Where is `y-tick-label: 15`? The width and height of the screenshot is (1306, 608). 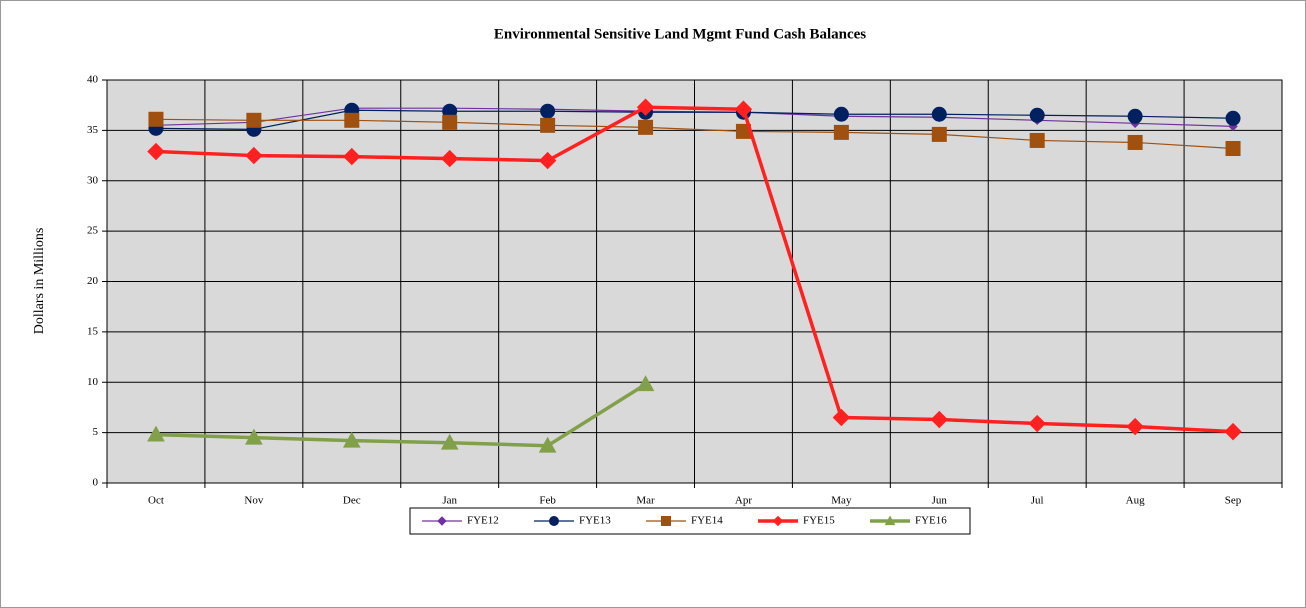 y-tick-label: 15 is located at coordinates (93, 331).